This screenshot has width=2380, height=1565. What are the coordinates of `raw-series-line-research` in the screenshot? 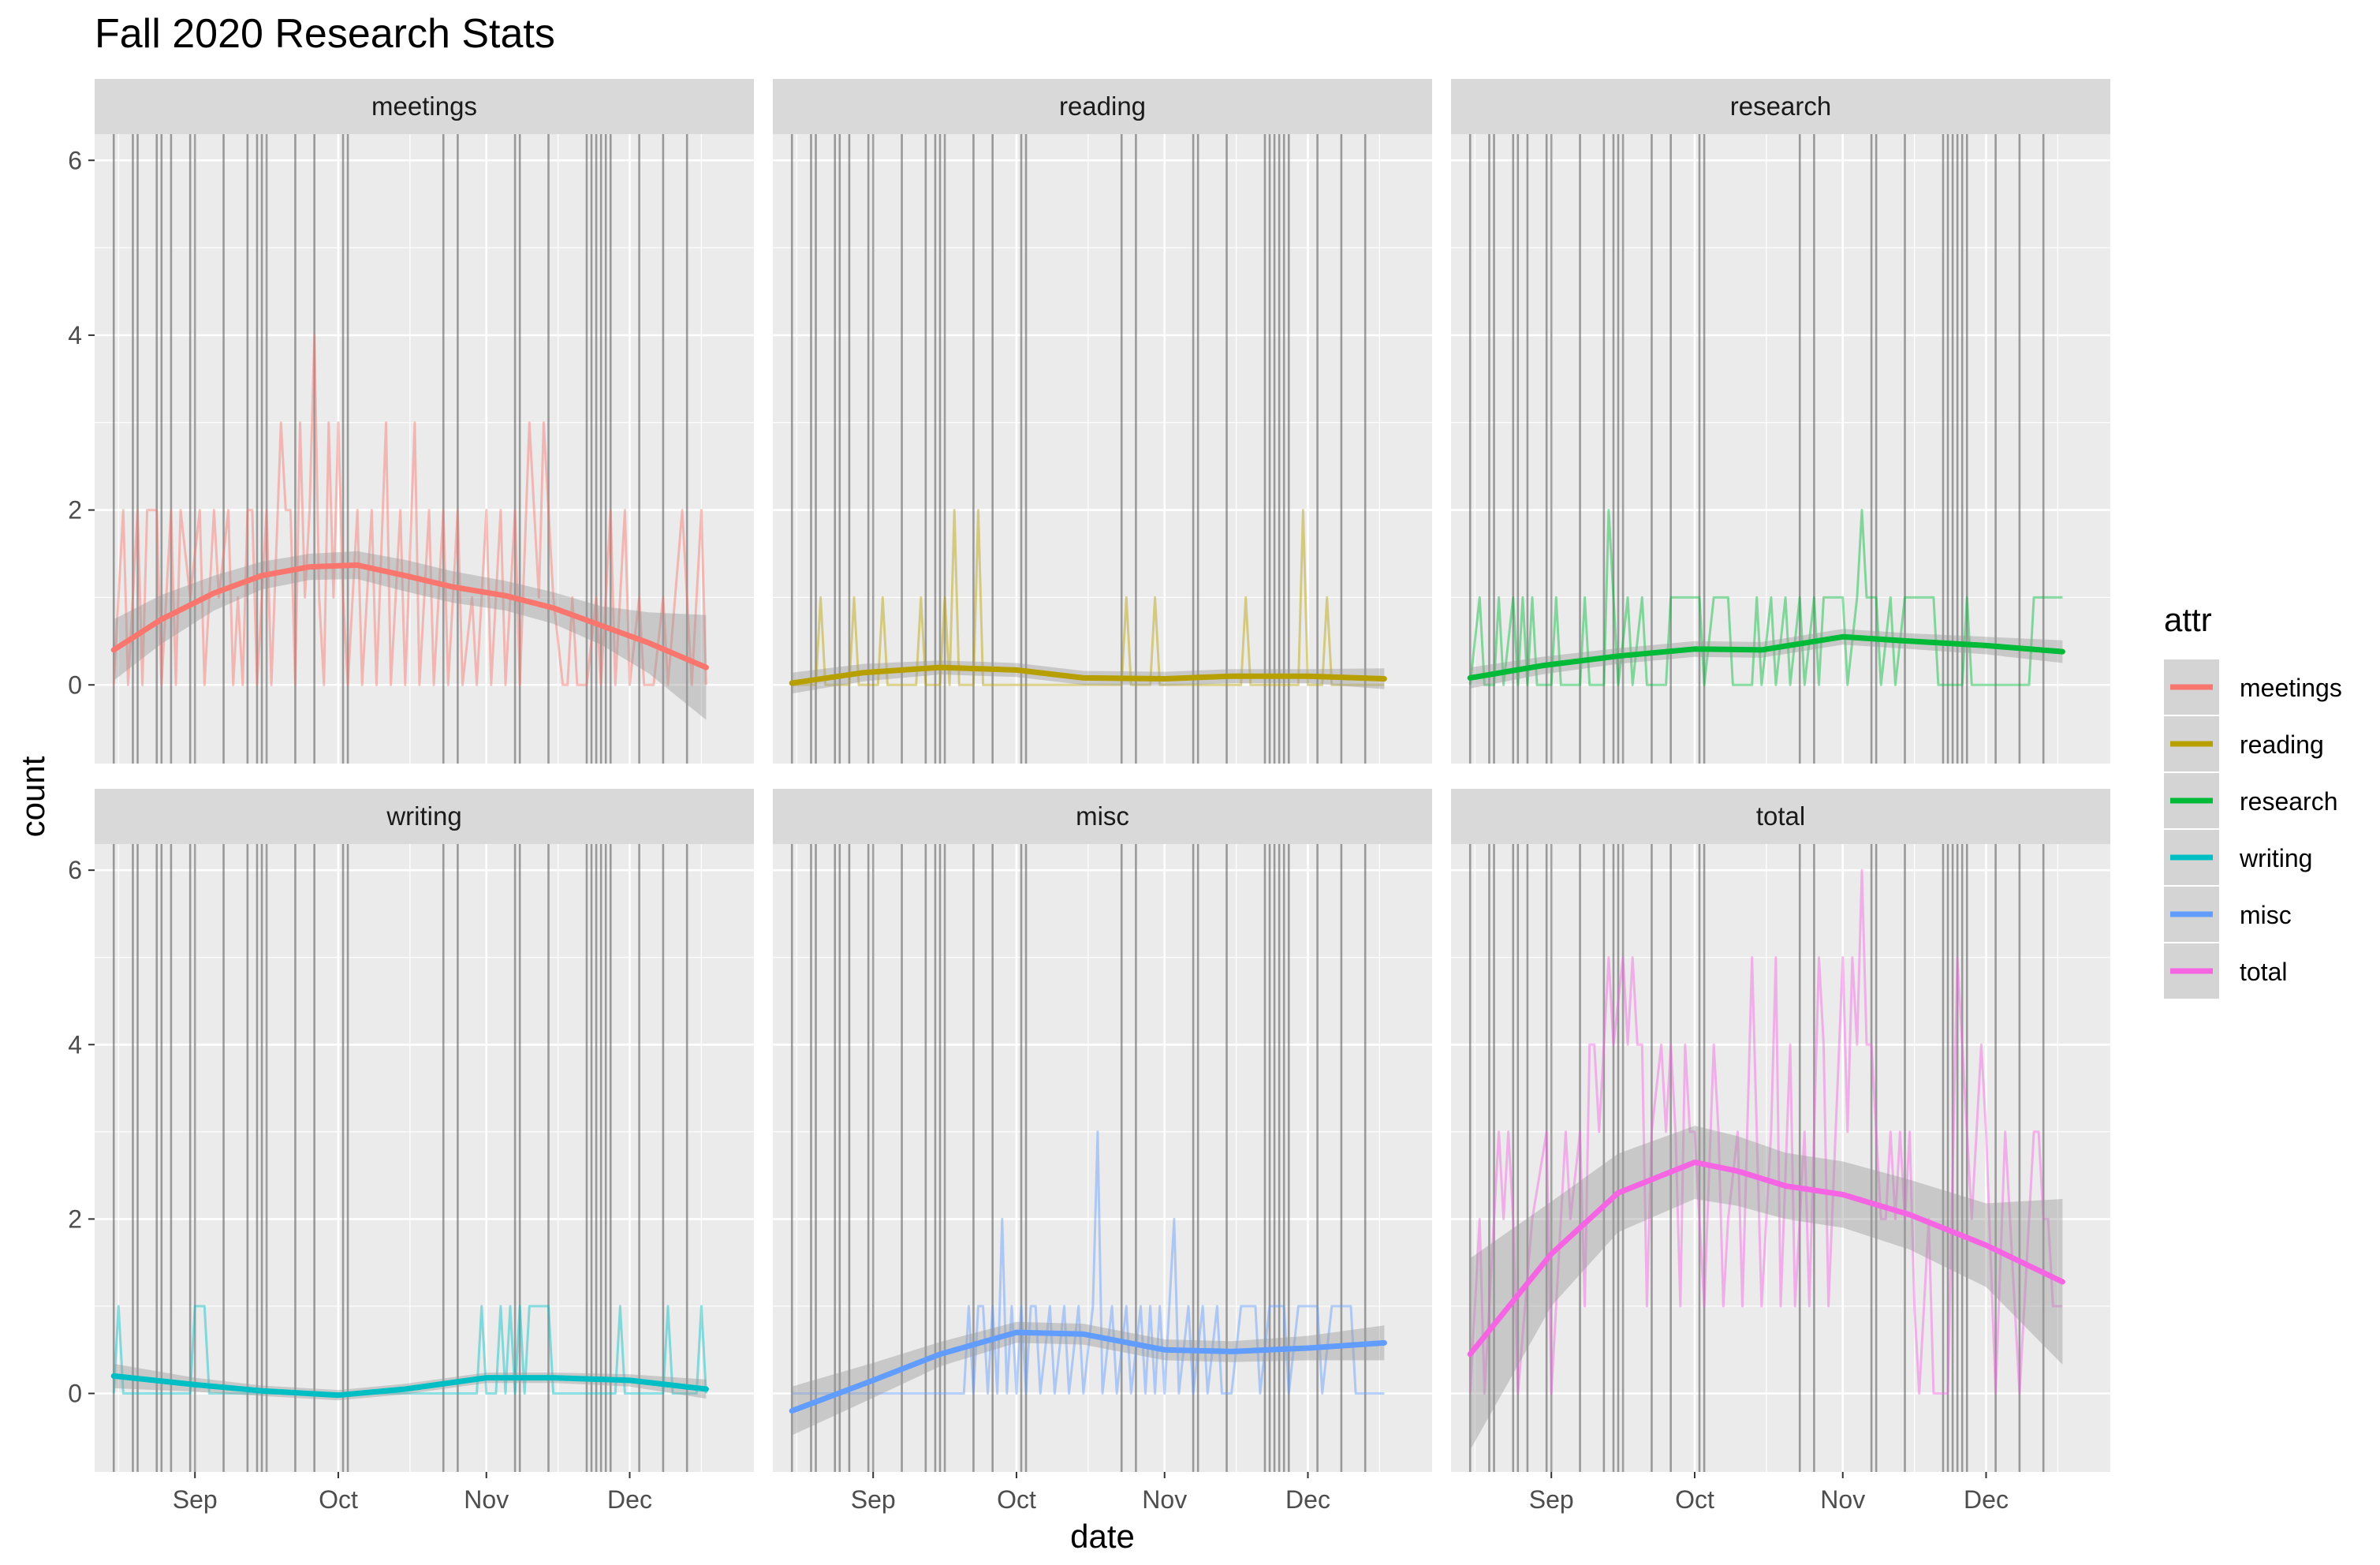 It's located at (1765, 597).